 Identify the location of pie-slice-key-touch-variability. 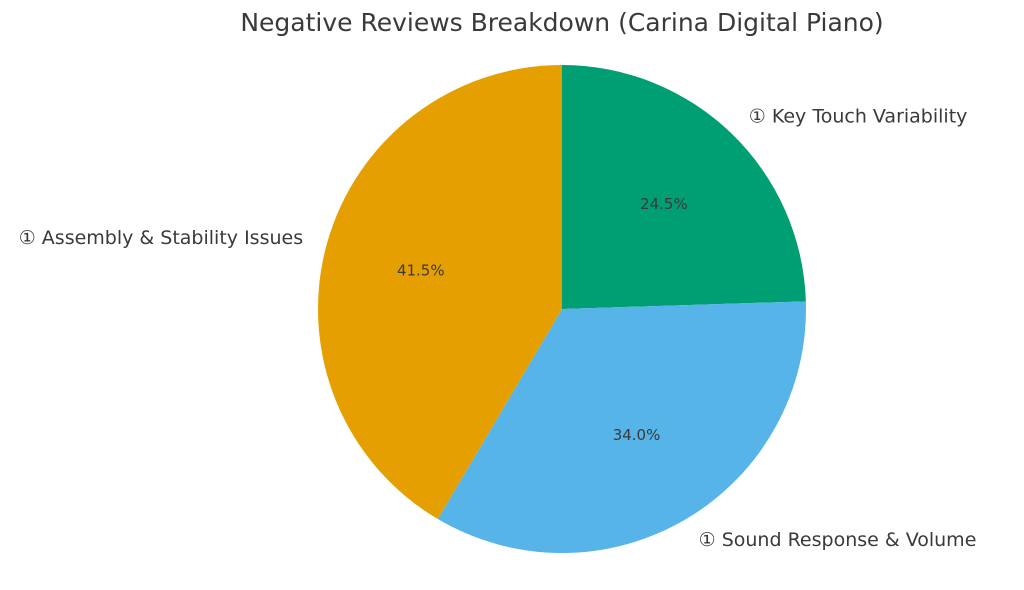
(684, 187).